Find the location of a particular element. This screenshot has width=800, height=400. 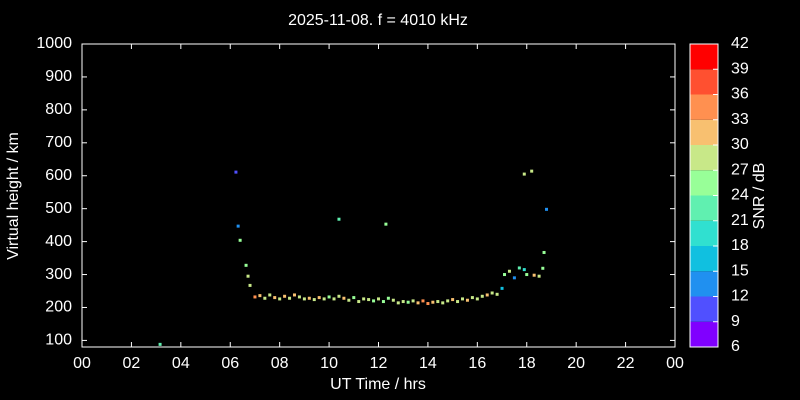

colorbar-tick-label: 6 is located at coordinates (735, 346).